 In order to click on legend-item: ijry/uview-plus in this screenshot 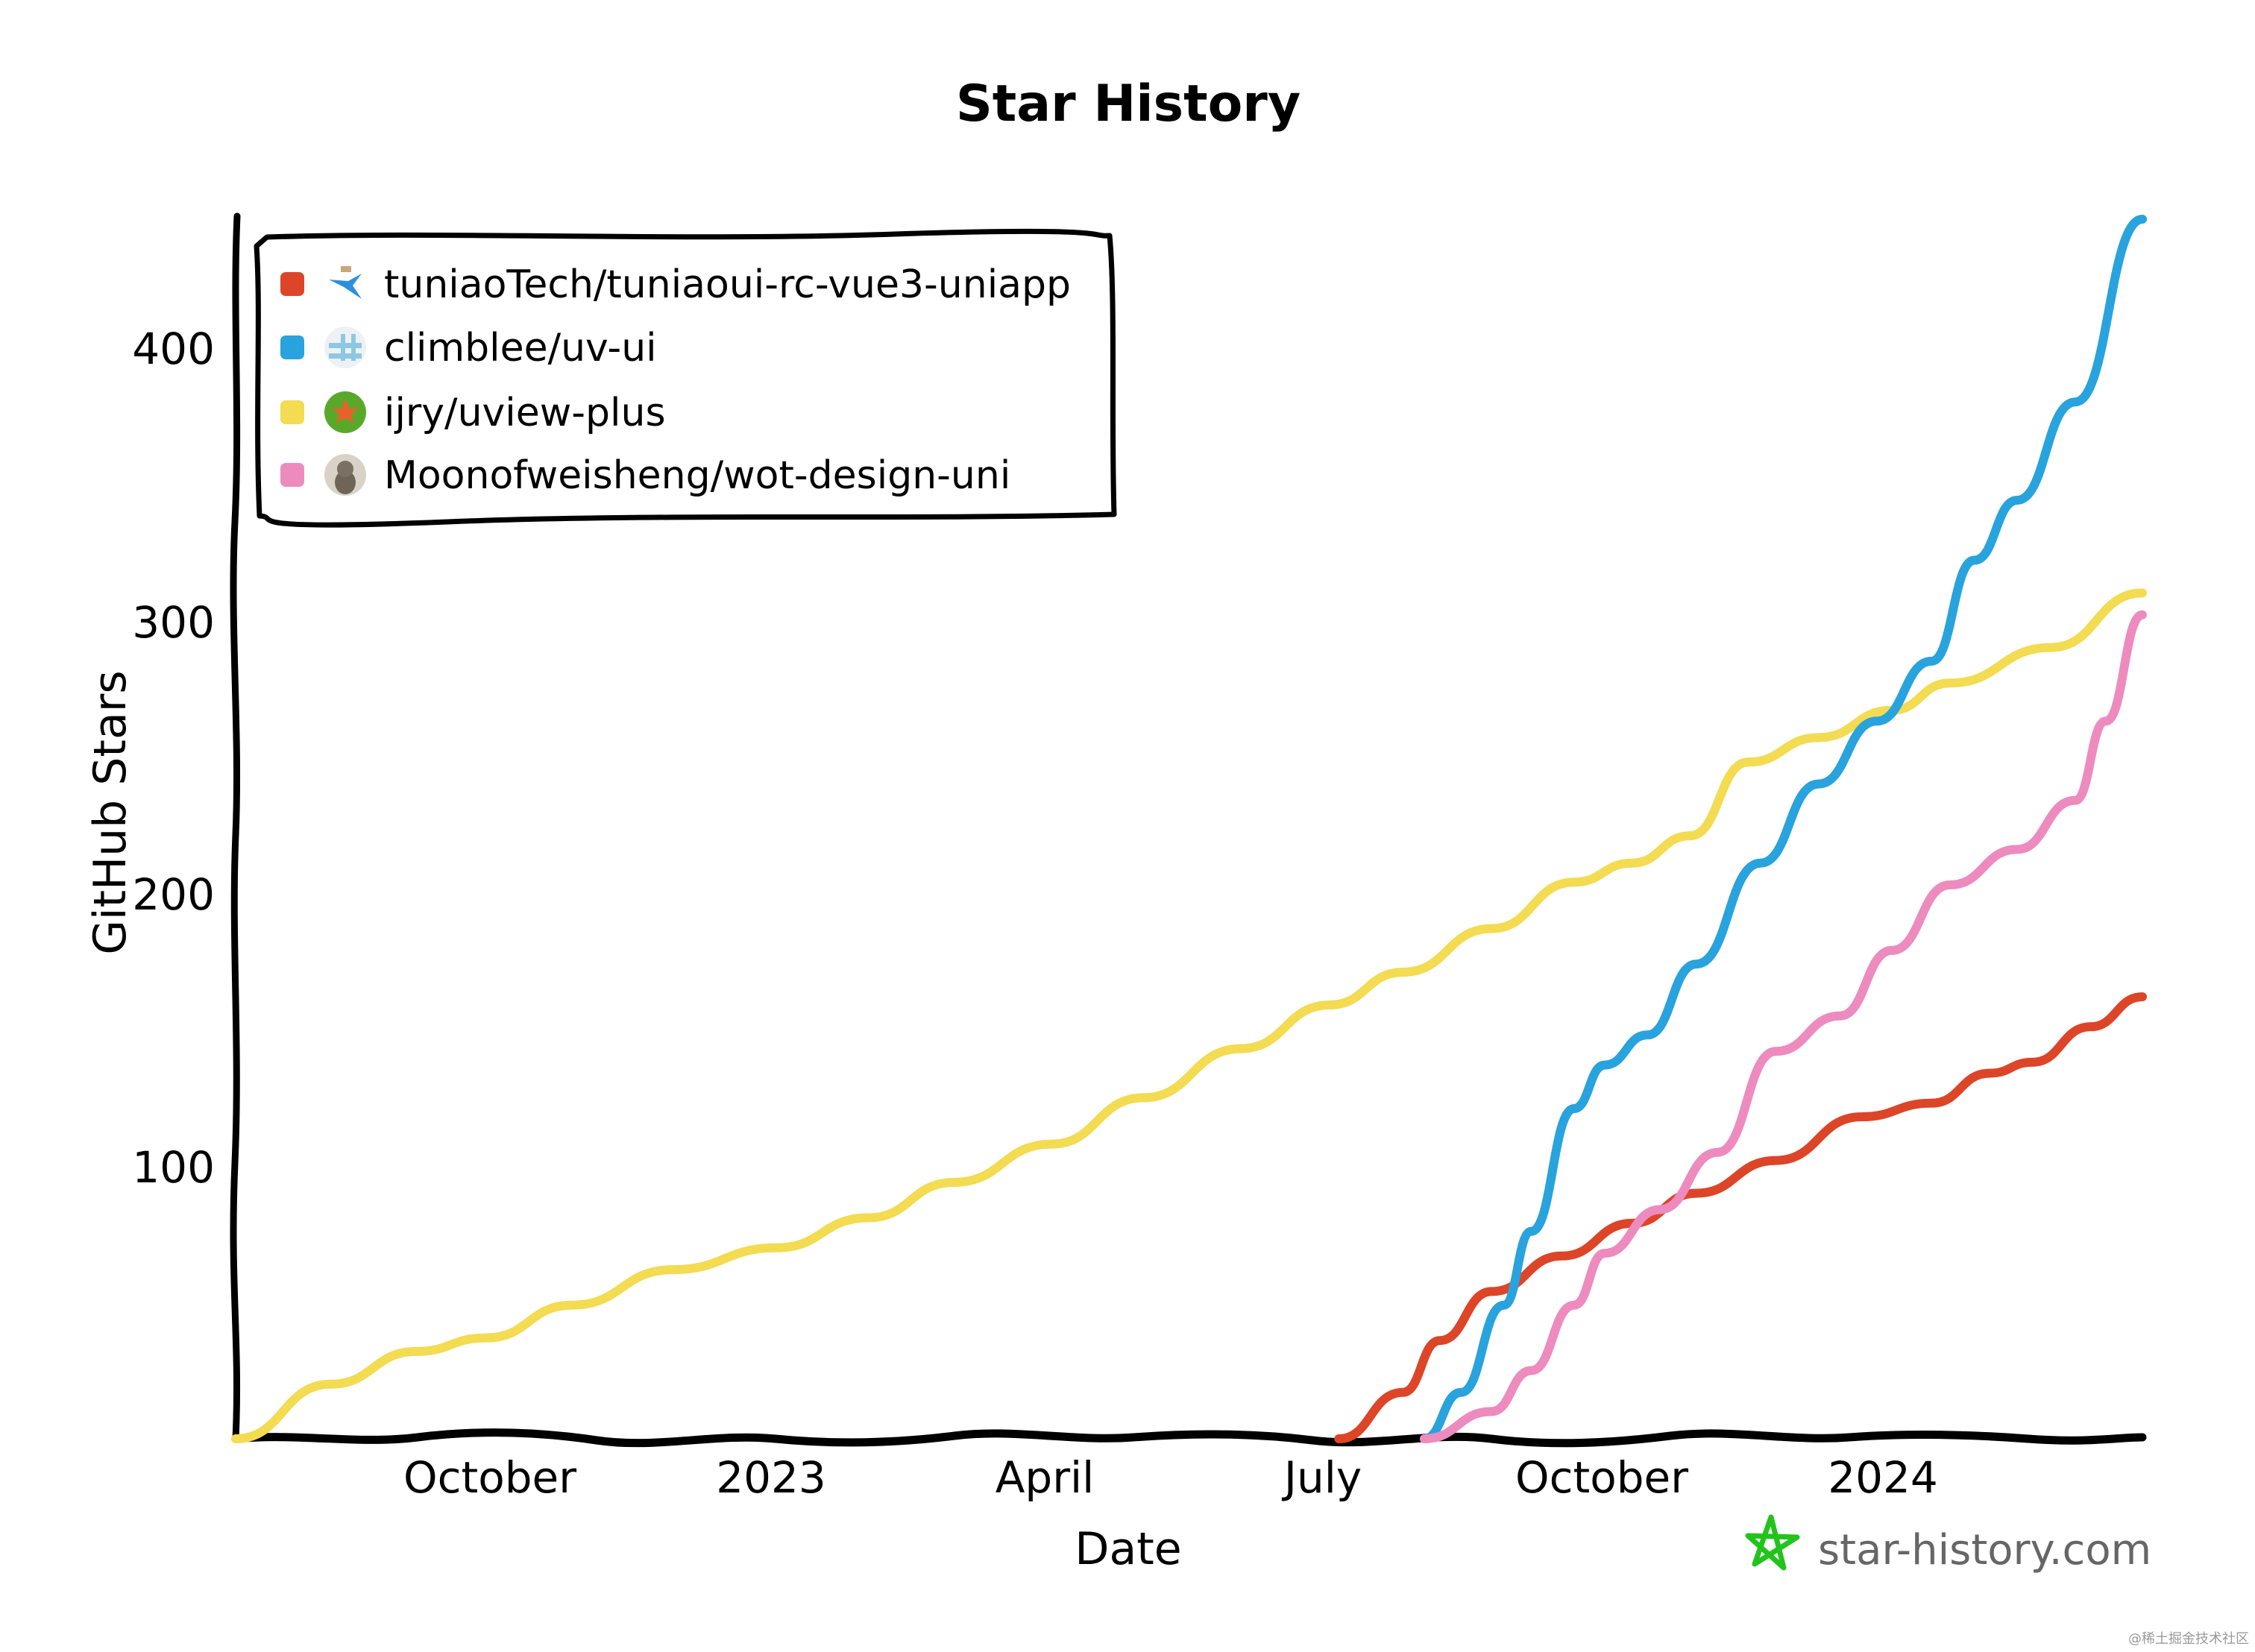, I will do `click(473, 413)`.